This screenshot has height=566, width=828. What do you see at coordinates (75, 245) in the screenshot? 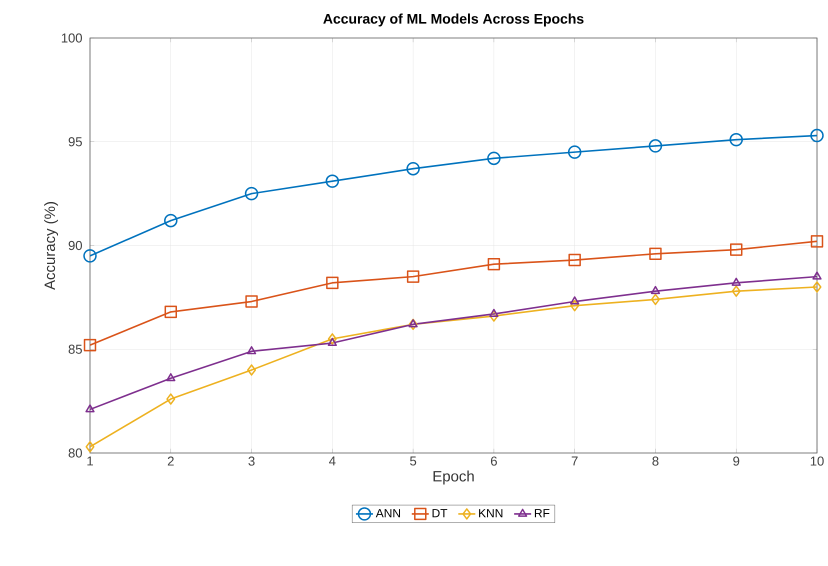
I see `y-tick-label: 90` at bounding box center [75, 245].